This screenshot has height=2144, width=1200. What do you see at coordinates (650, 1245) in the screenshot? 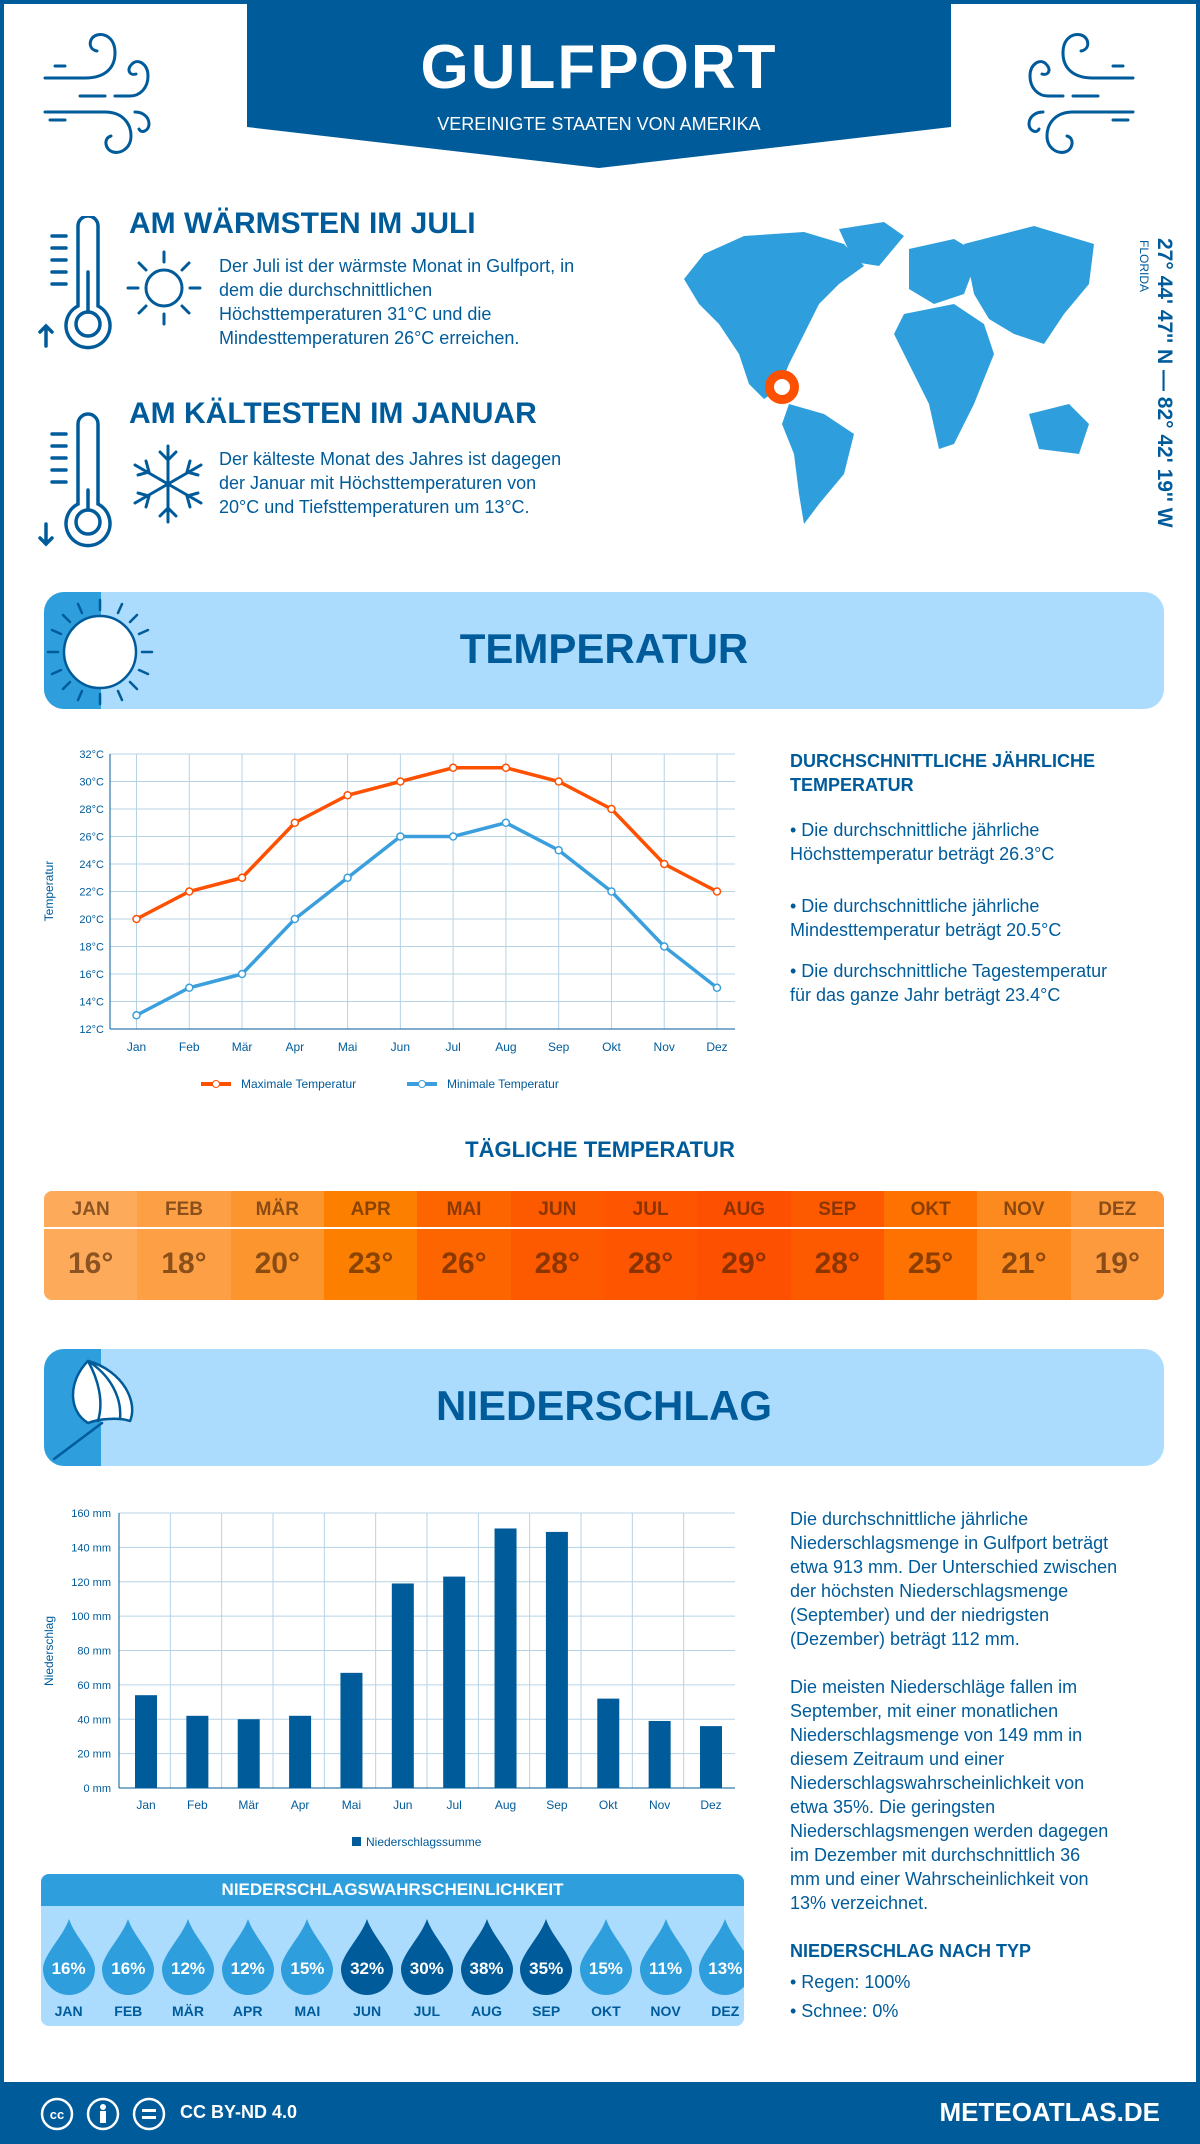
I see `daily-temp-jul: JUL 28°` at bounding box center [650, 1245].